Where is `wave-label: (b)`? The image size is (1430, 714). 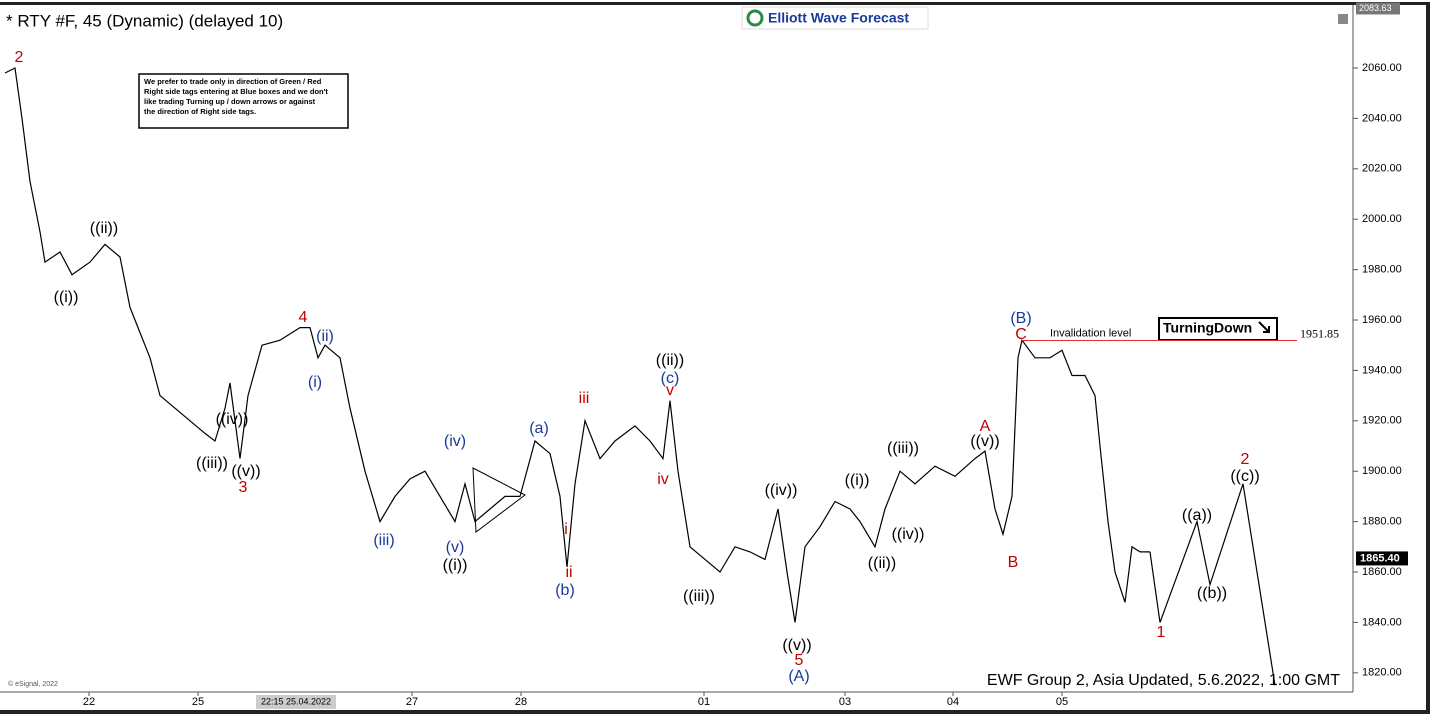
wave-label: (b) is located at coordinates (565, 590).